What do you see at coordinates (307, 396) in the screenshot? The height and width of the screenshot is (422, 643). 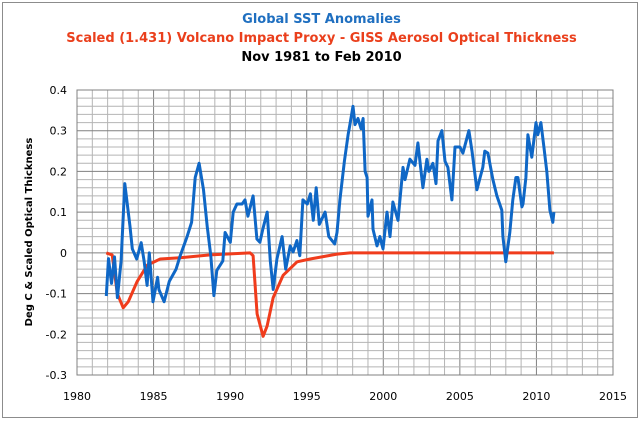 I see `x-tick-label: 1995` at bounding box center [307, 396].